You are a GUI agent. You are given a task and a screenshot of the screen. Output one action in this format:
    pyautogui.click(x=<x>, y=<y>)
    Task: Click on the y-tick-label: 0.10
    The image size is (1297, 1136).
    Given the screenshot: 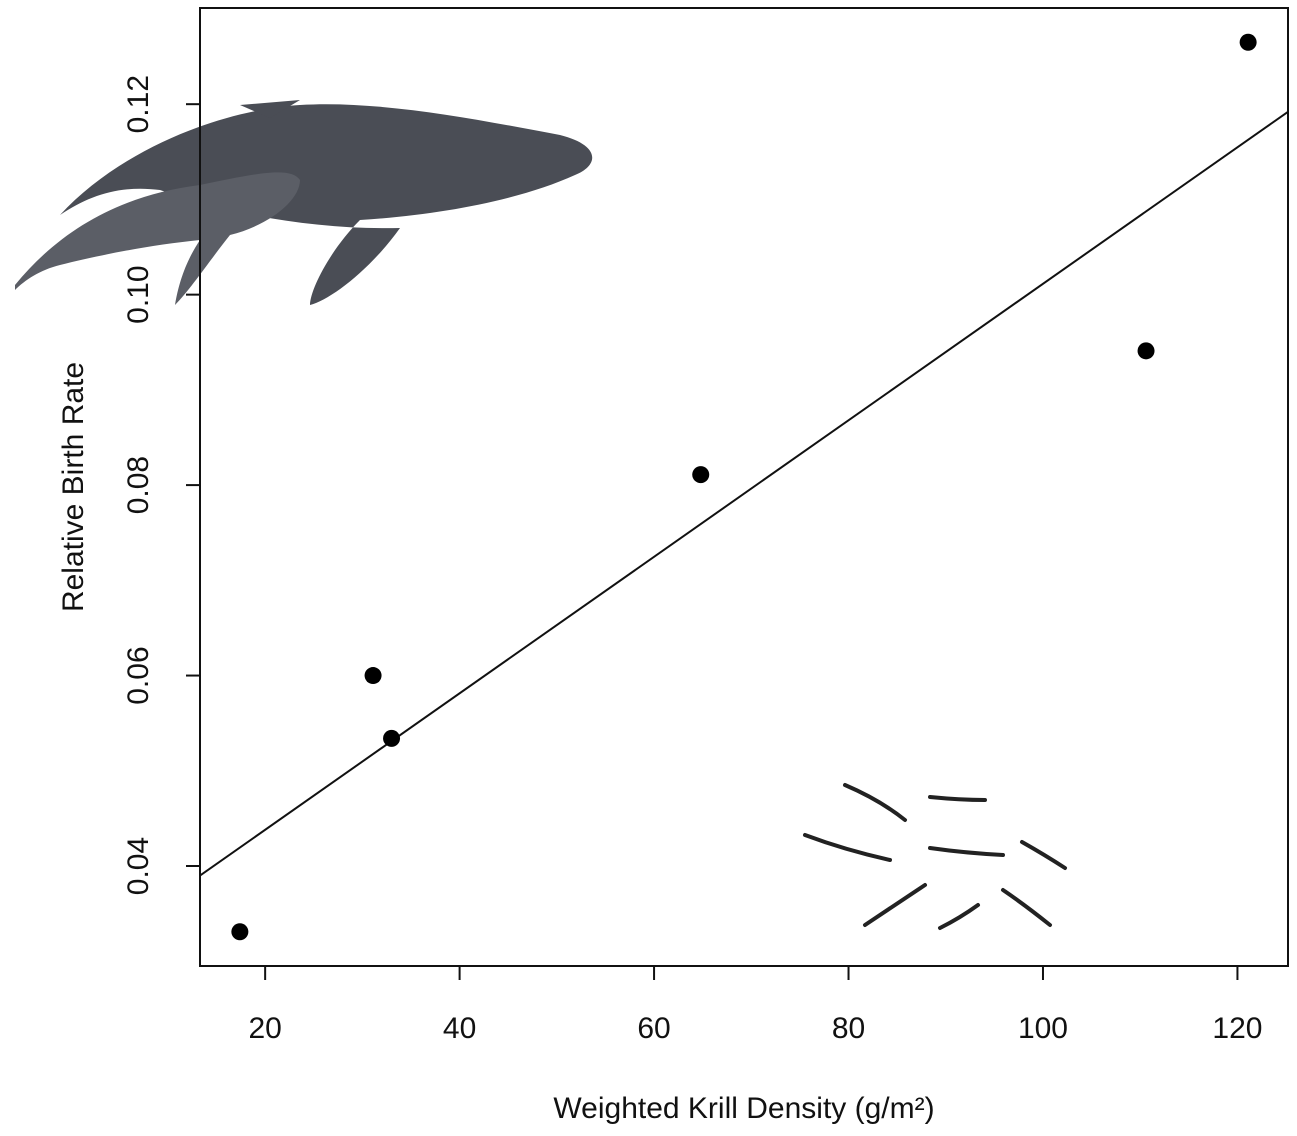 What is the action you would take?
    pyautogui.click(x=138, y=294)
    